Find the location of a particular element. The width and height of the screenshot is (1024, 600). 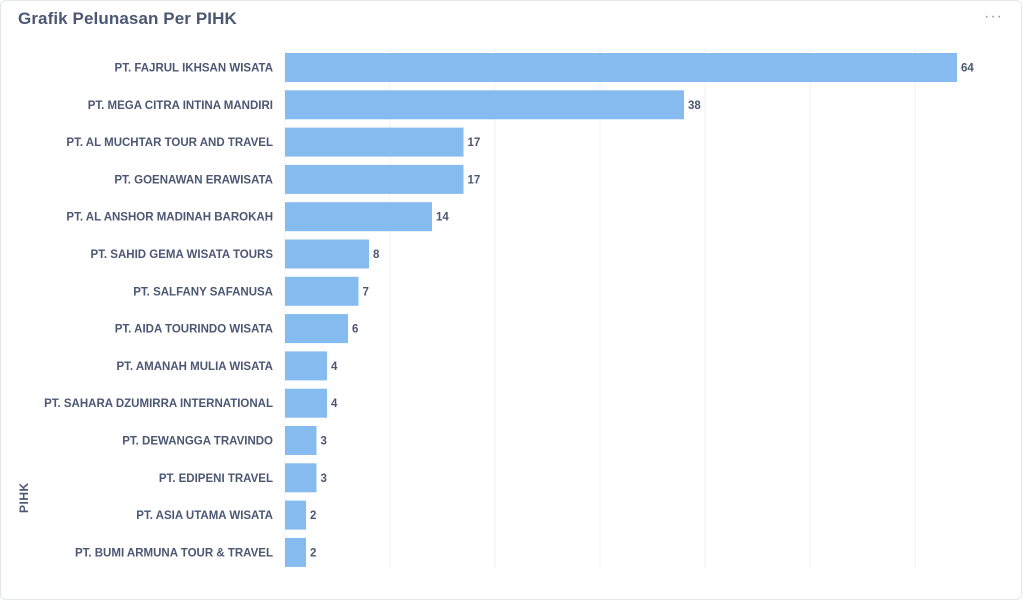

chart-title: Grafik Pelunasan Per PIHK is located at coordinates (127, 18).